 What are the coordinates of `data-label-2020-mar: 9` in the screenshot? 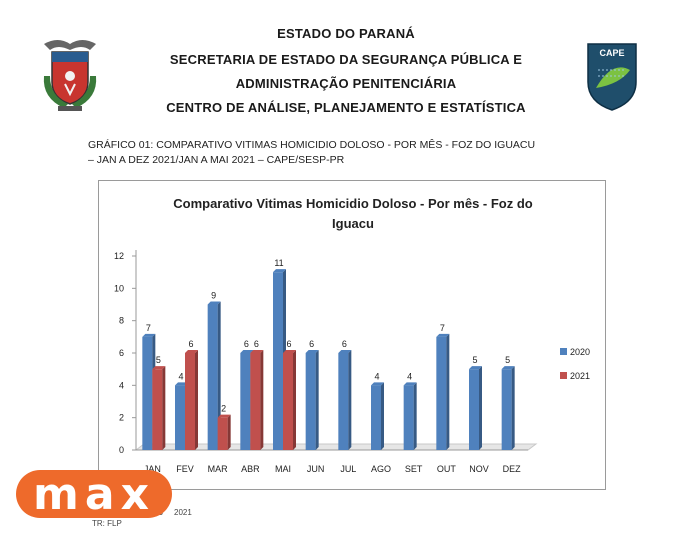 It's located at (213, 296).